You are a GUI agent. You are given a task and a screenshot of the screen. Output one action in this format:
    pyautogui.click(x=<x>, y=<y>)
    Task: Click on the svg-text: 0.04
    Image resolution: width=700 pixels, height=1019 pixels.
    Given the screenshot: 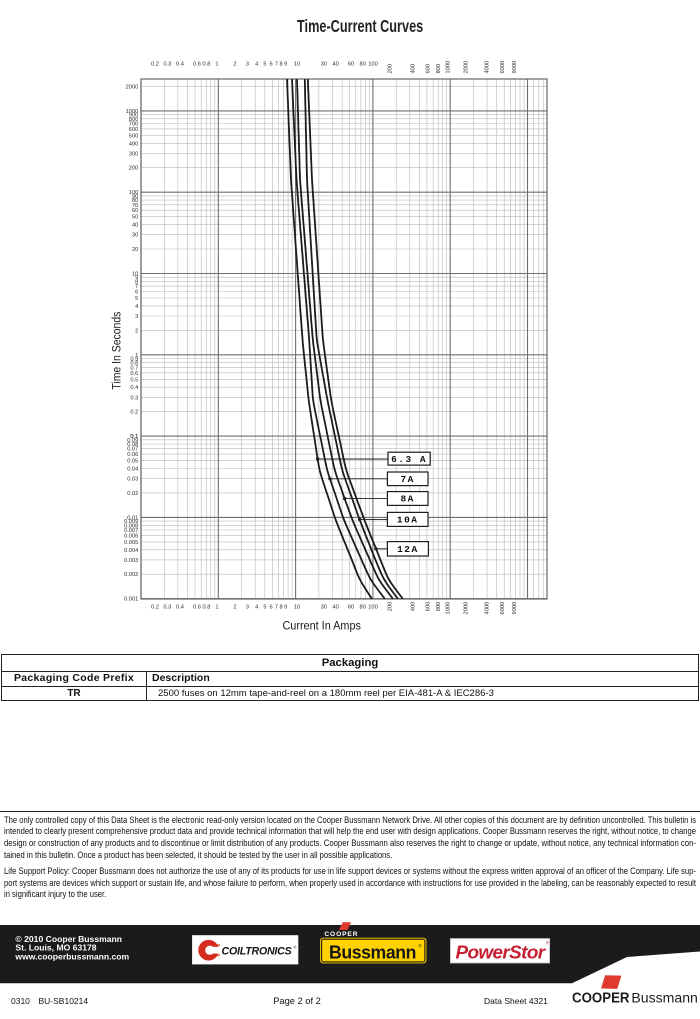 What is the action you would take?
    pyautogui.click(x=132, y=470)
    